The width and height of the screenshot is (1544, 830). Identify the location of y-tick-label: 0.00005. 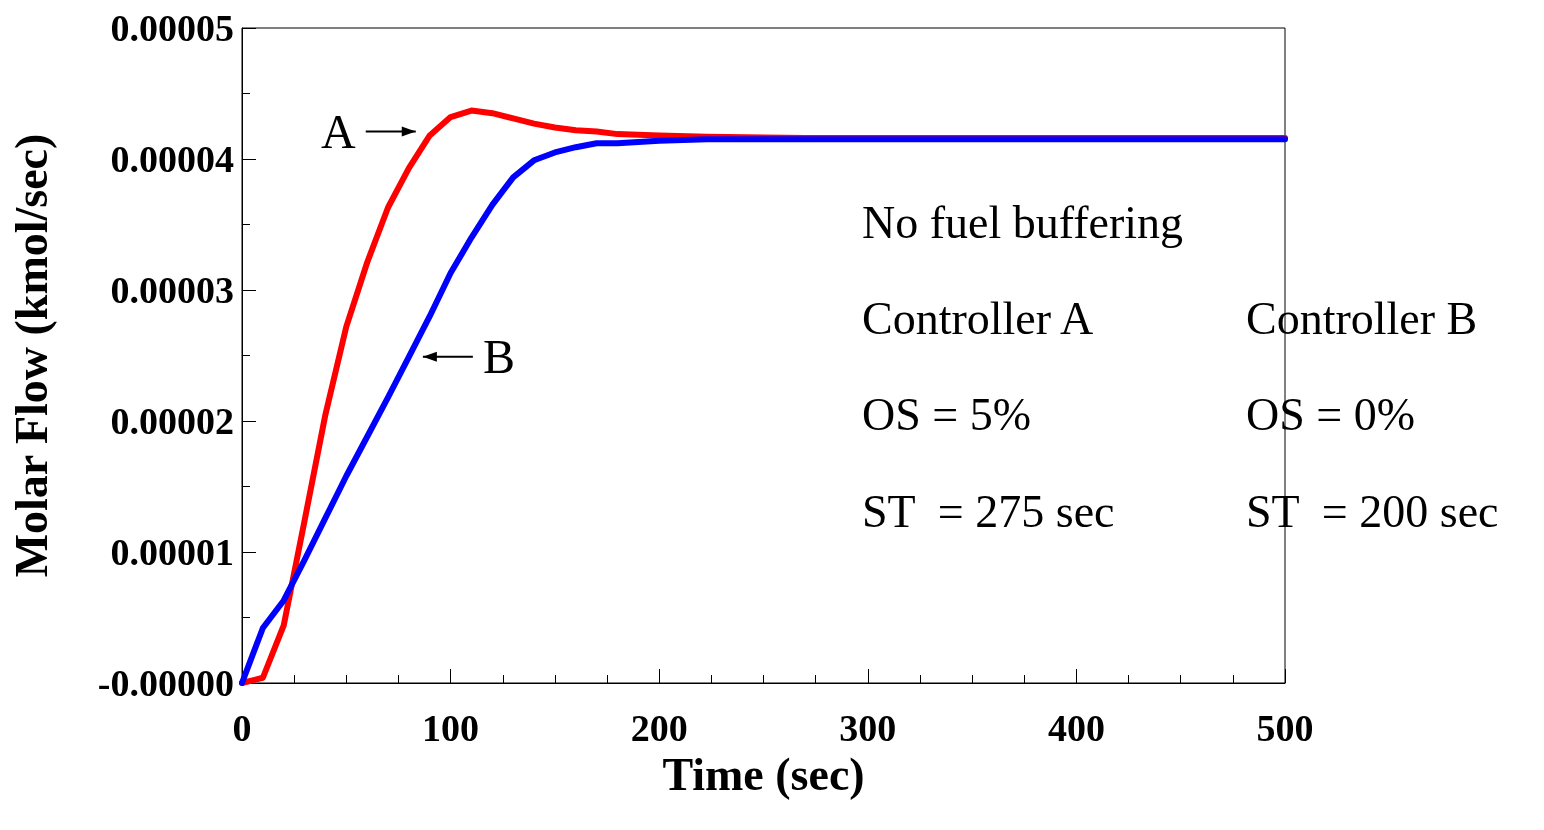
(172, 28).